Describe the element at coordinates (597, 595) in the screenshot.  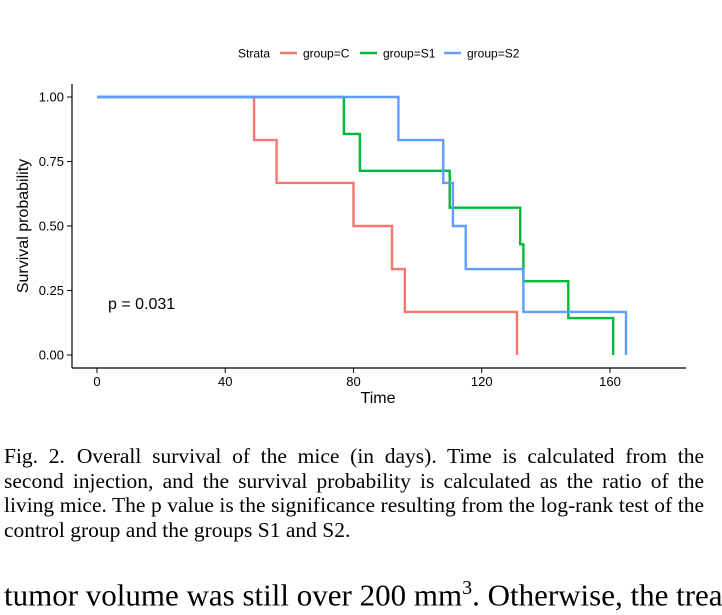
I see `body-text-end: . Otherwise, the treat-` at that location.